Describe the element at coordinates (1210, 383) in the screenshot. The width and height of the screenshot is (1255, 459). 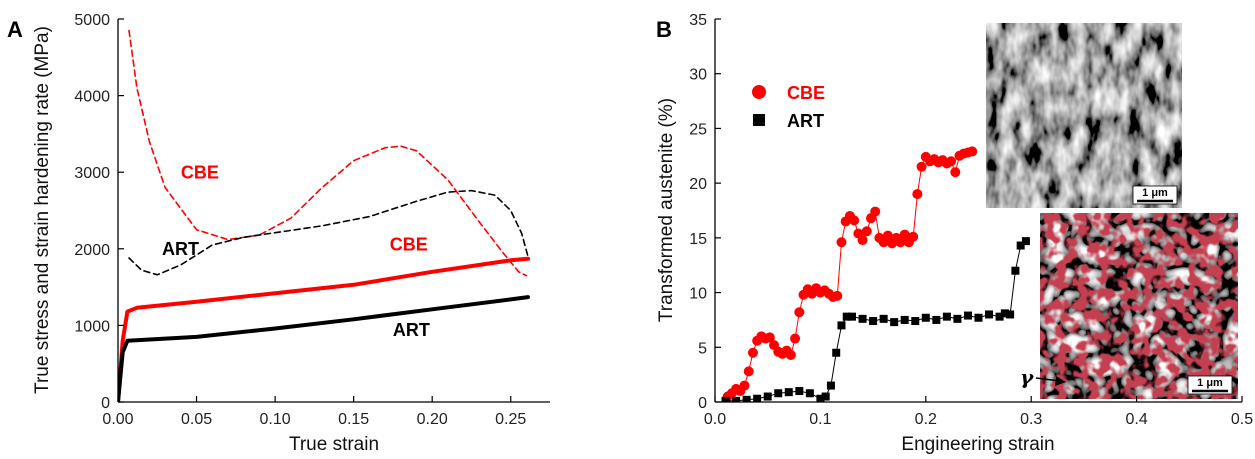
I see `inset-bottom-scale-label: 1 μm` at that location.